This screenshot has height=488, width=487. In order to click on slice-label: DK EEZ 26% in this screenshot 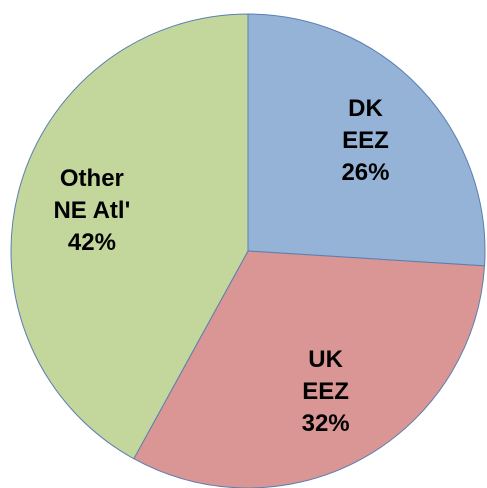, I will do `click(365, 141)`.